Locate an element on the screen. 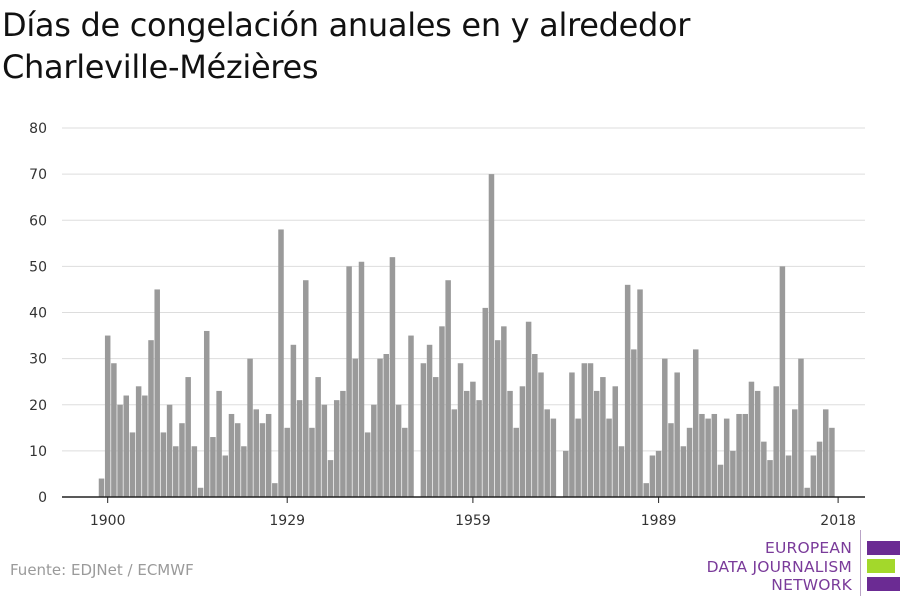  edjnet-logo: EUROPEAN DATA JOURNALISM NETWORK is located at coordinates (803, 563).